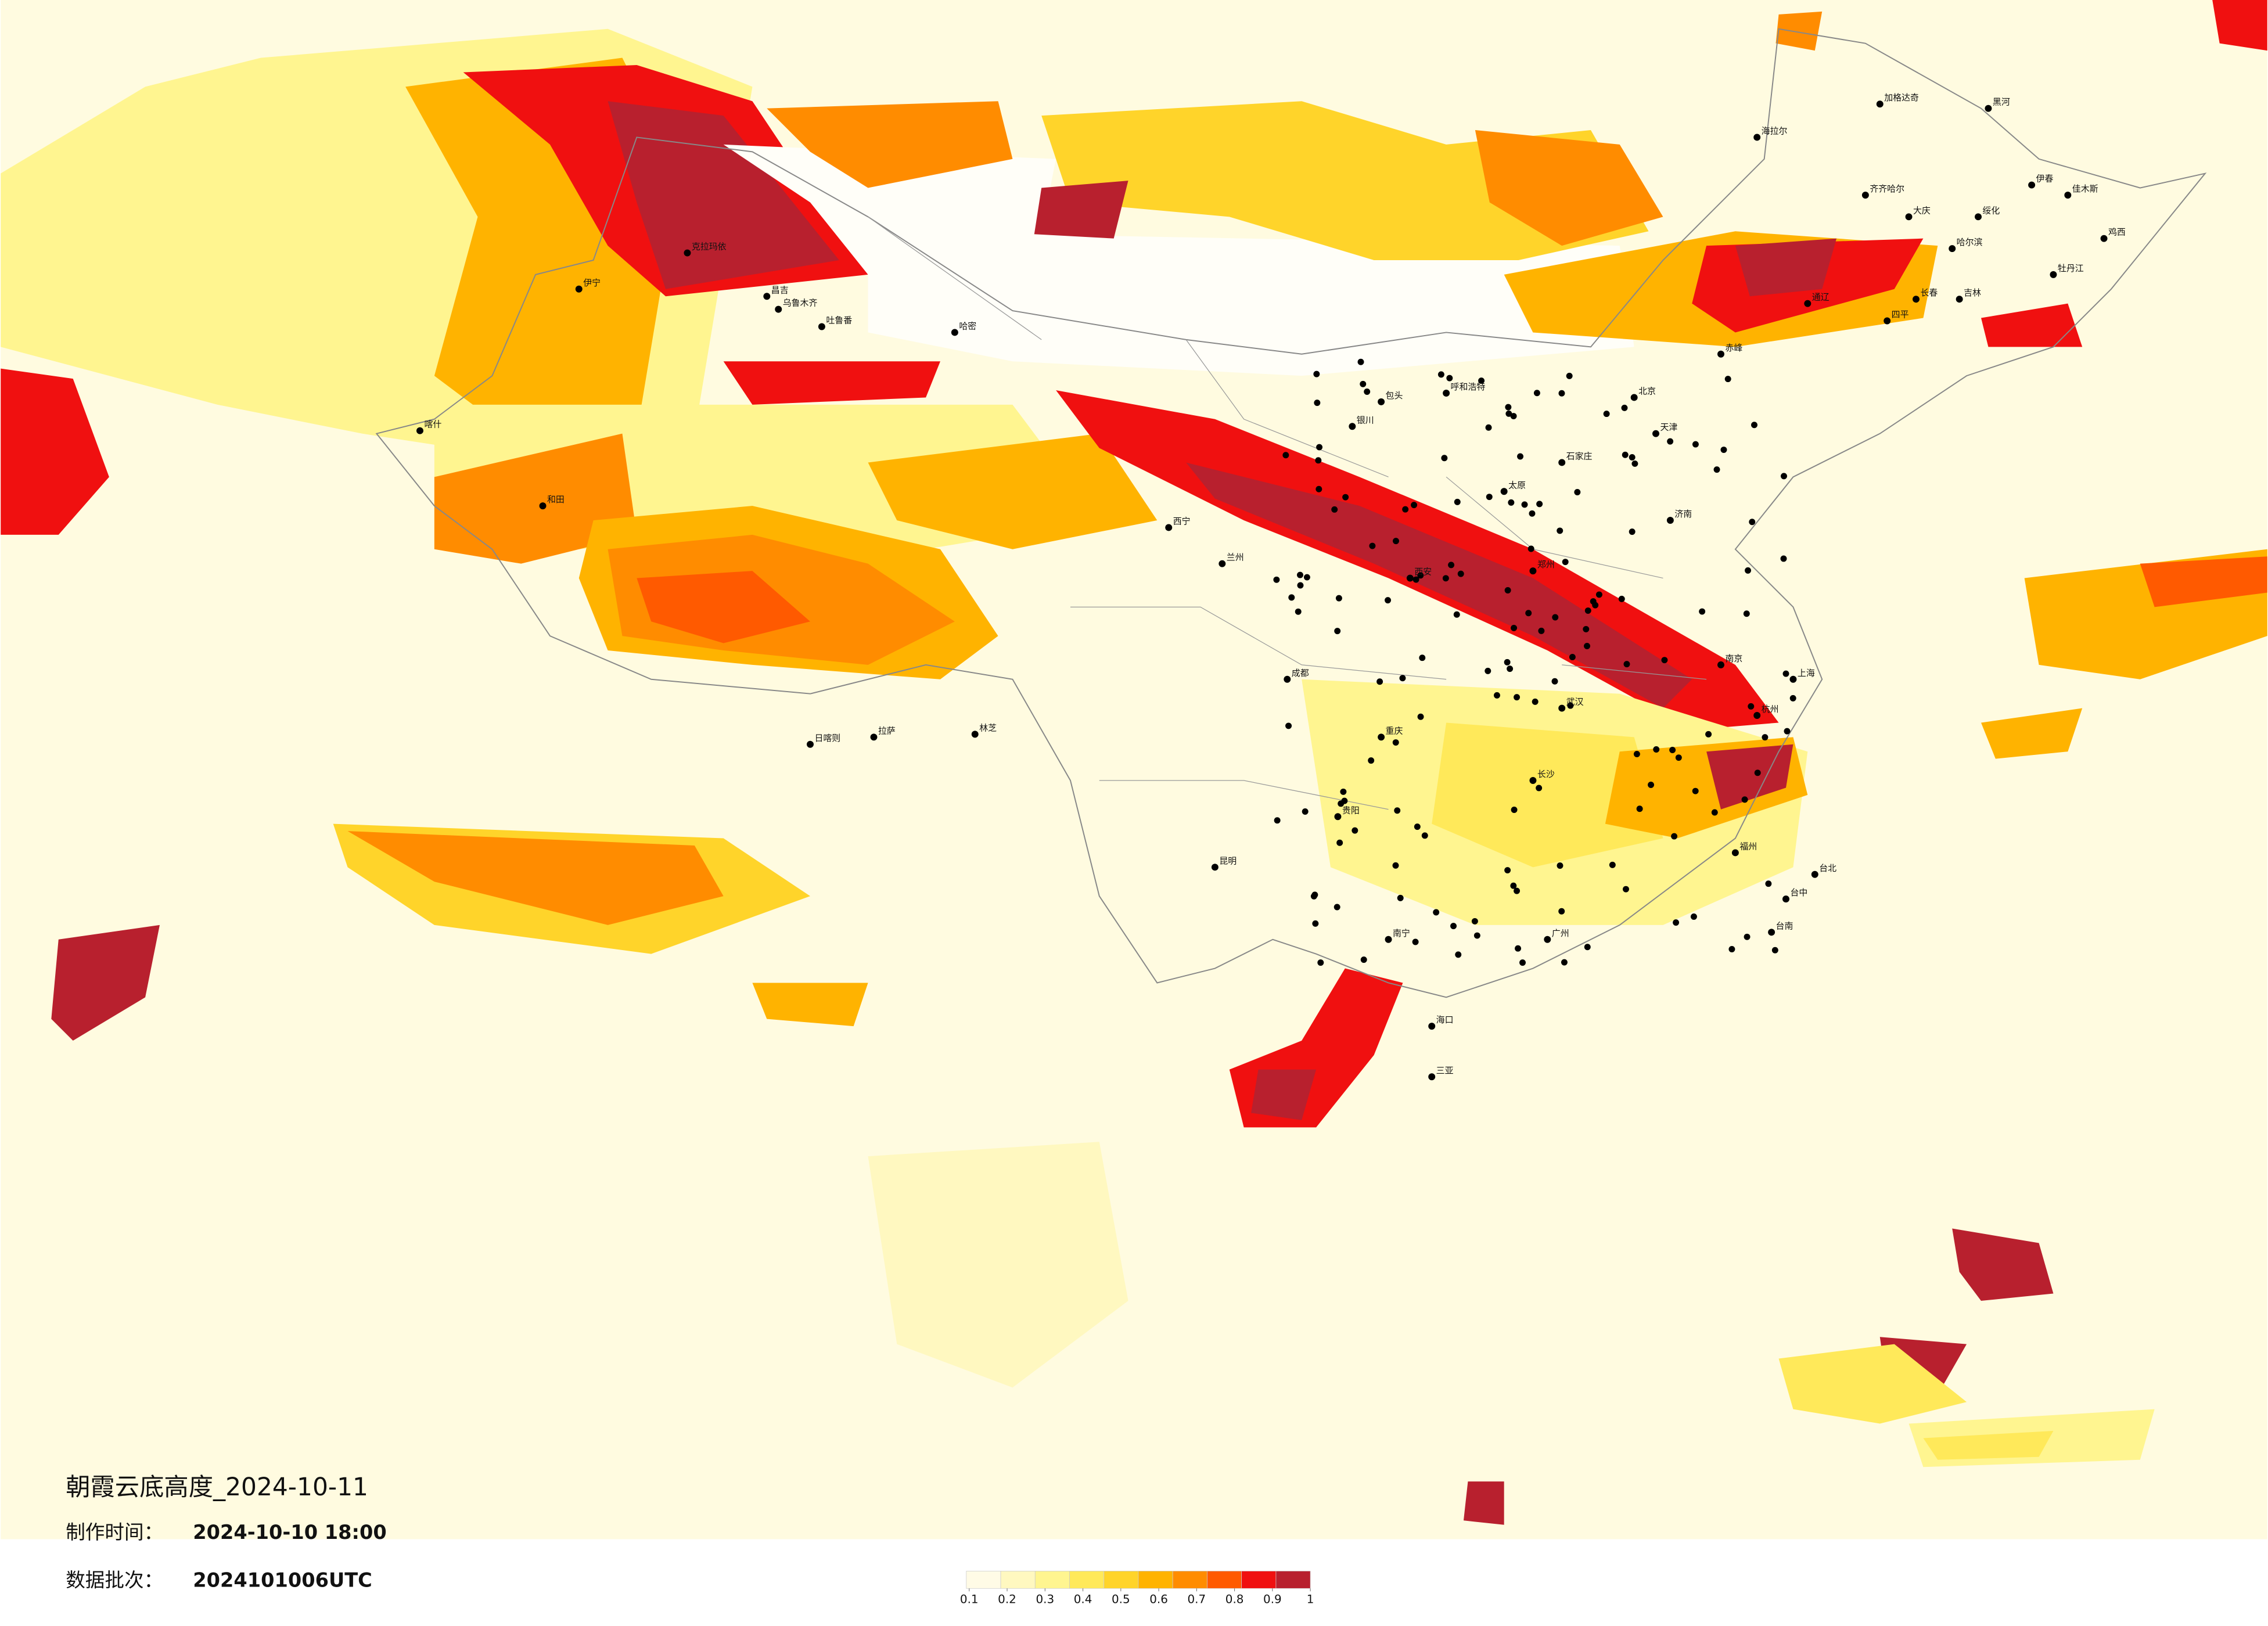  I want to click on city-label: 哈密, so click(967, 326).